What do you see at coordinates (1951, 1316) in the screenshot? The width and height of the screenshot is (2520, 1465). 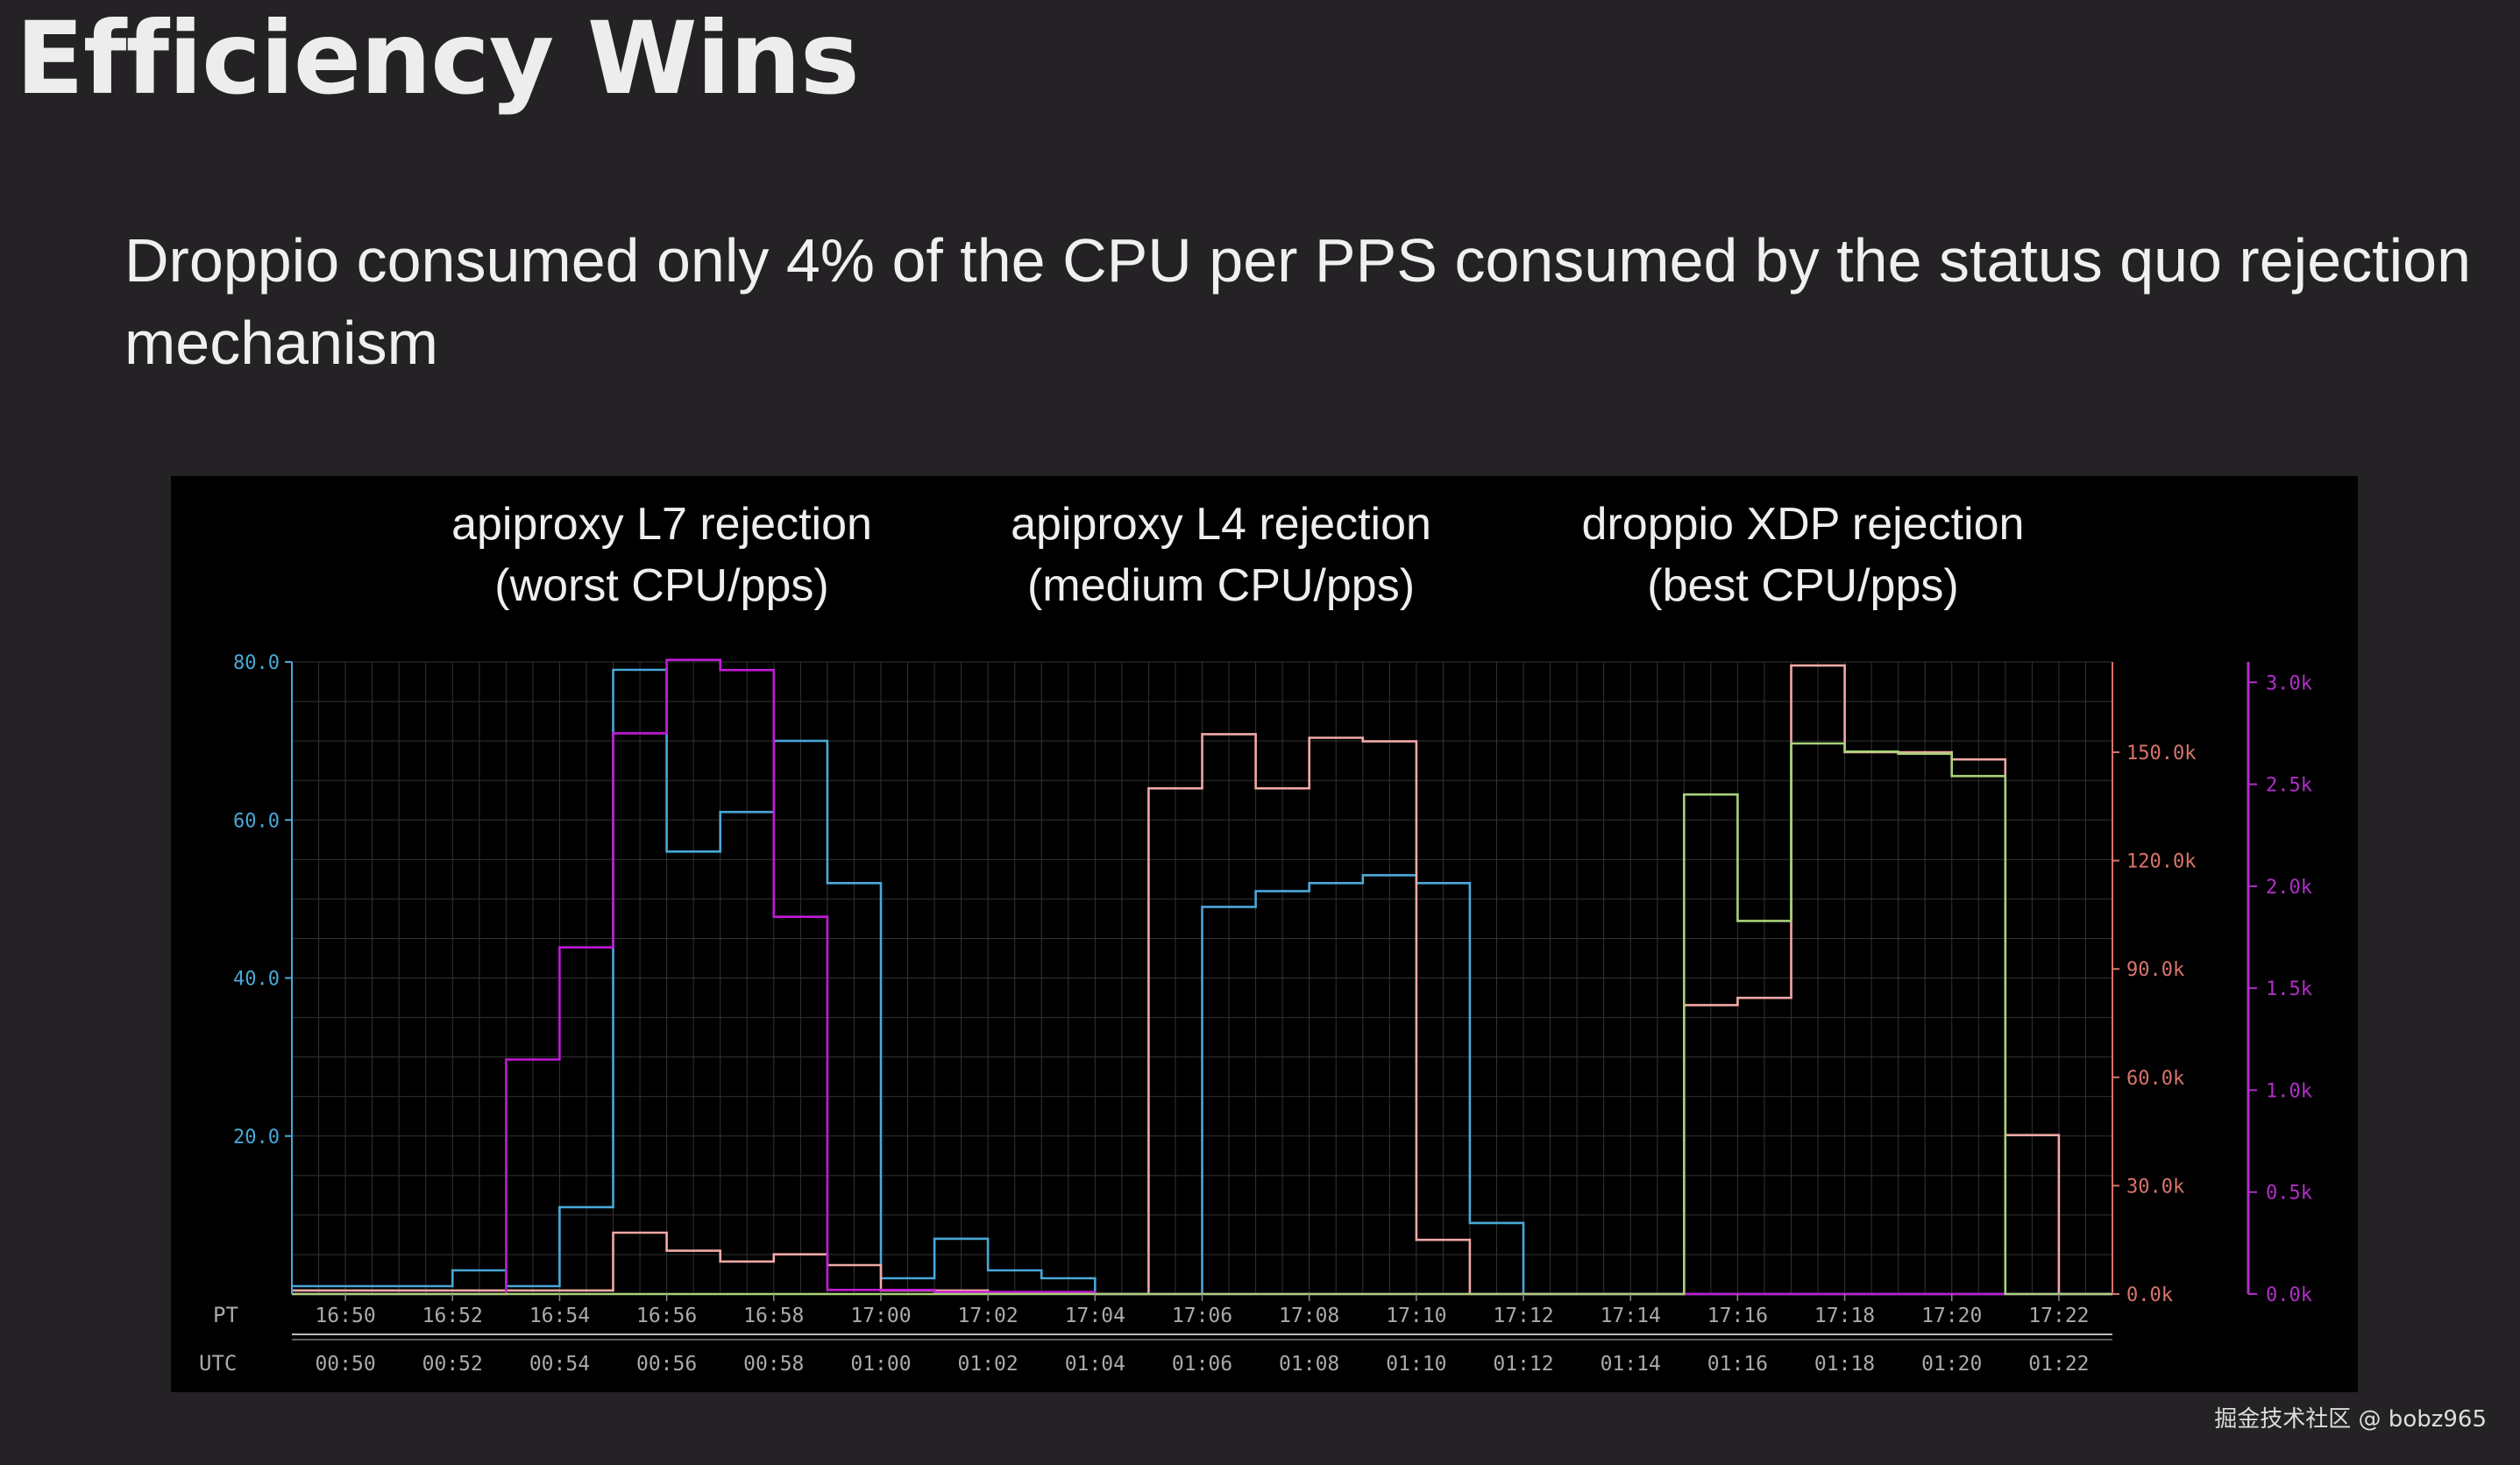 I see `pt-tick-label: 17:20` at bounding box center [1951, 1316].